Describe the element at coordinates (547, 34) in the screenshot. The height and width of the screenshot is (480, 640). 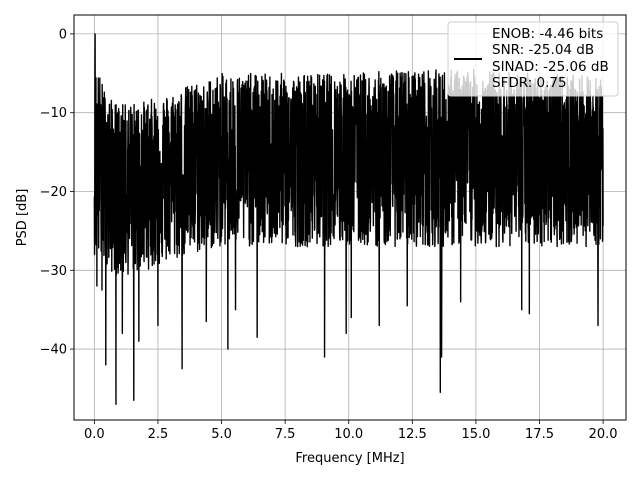
I see `legend-enob: ENOB: -4.46 bits` at that location.